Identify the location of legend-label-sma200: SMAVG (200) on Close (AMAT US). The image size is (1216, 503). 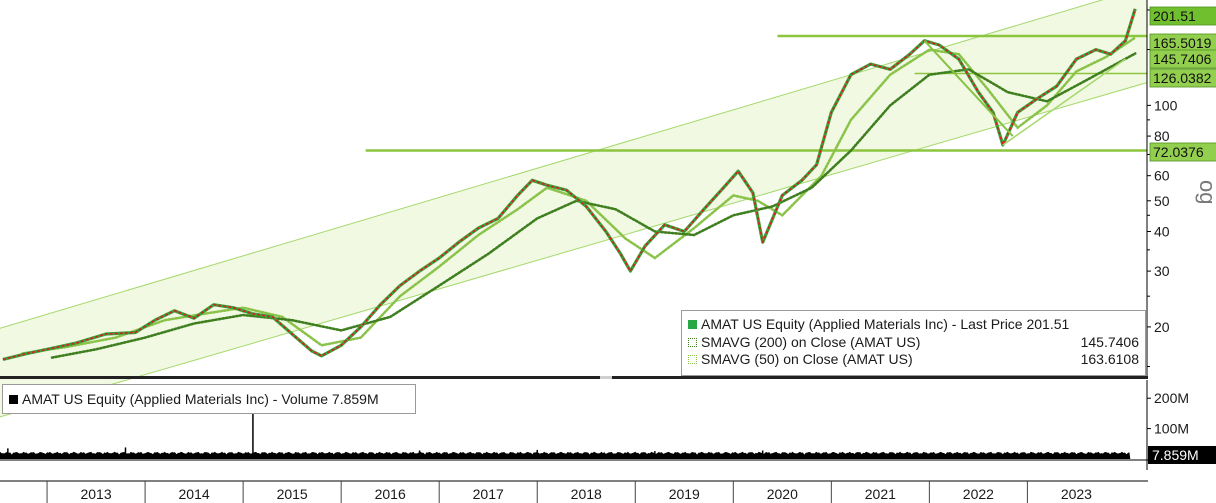
(811, 342).